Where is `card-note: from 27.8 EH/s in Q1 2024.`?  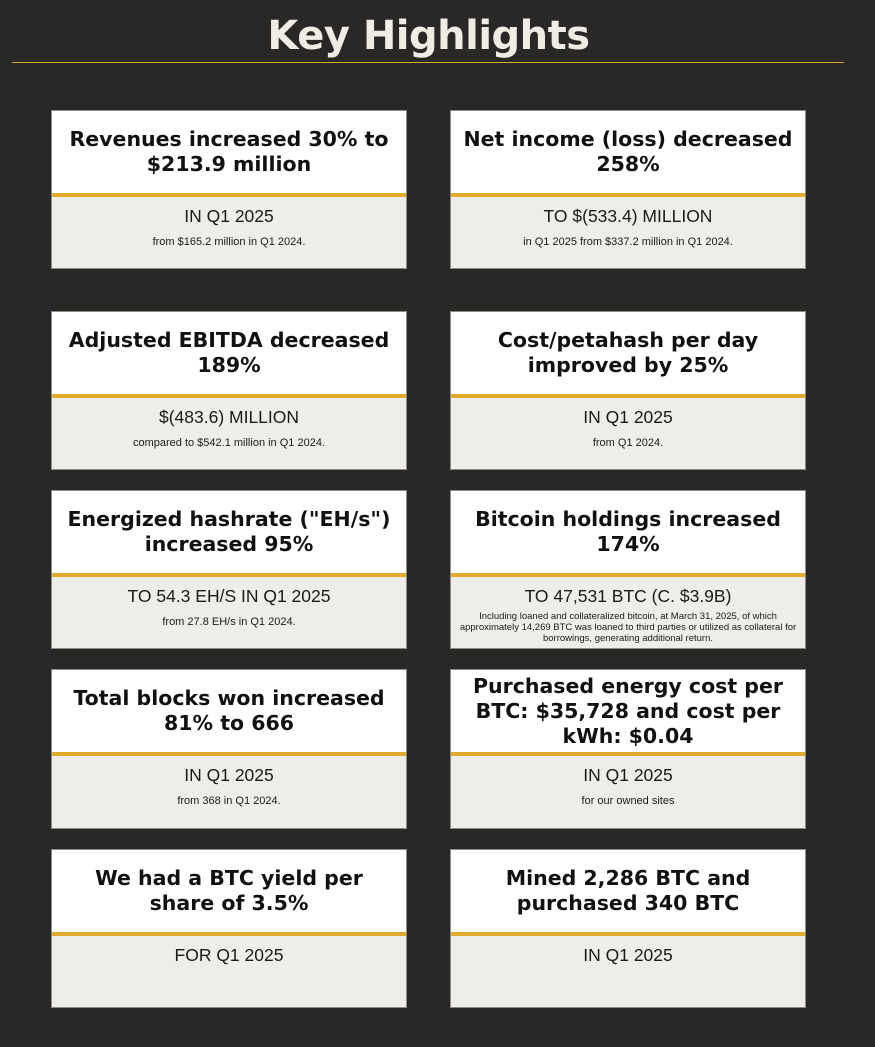
card-note: from 27.8 EH/s in Q1 2024. is located at coordinates (229, 622).